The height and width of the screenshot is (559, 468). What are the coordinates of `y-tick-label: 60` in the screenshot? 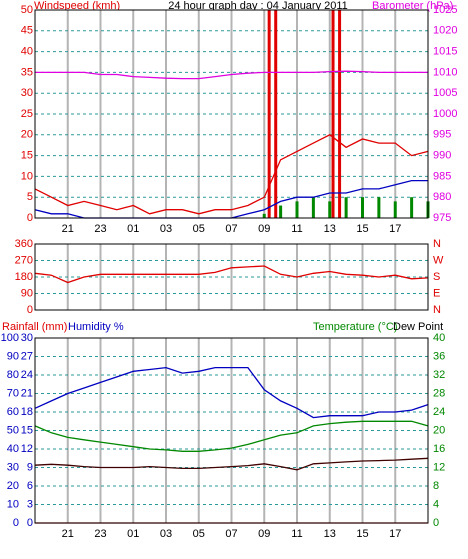 It's located at (13, 412).